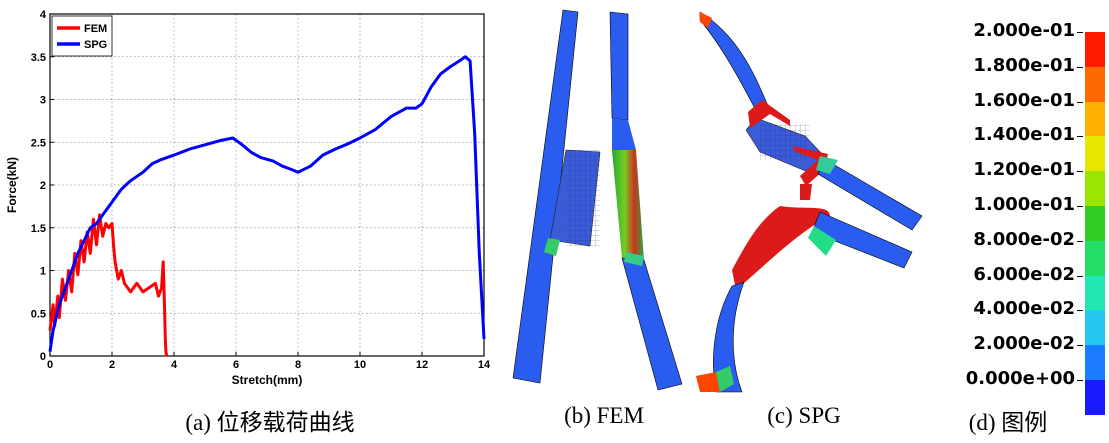  I want to click on scale-label: 1.800e-01, so click(1024, 65).